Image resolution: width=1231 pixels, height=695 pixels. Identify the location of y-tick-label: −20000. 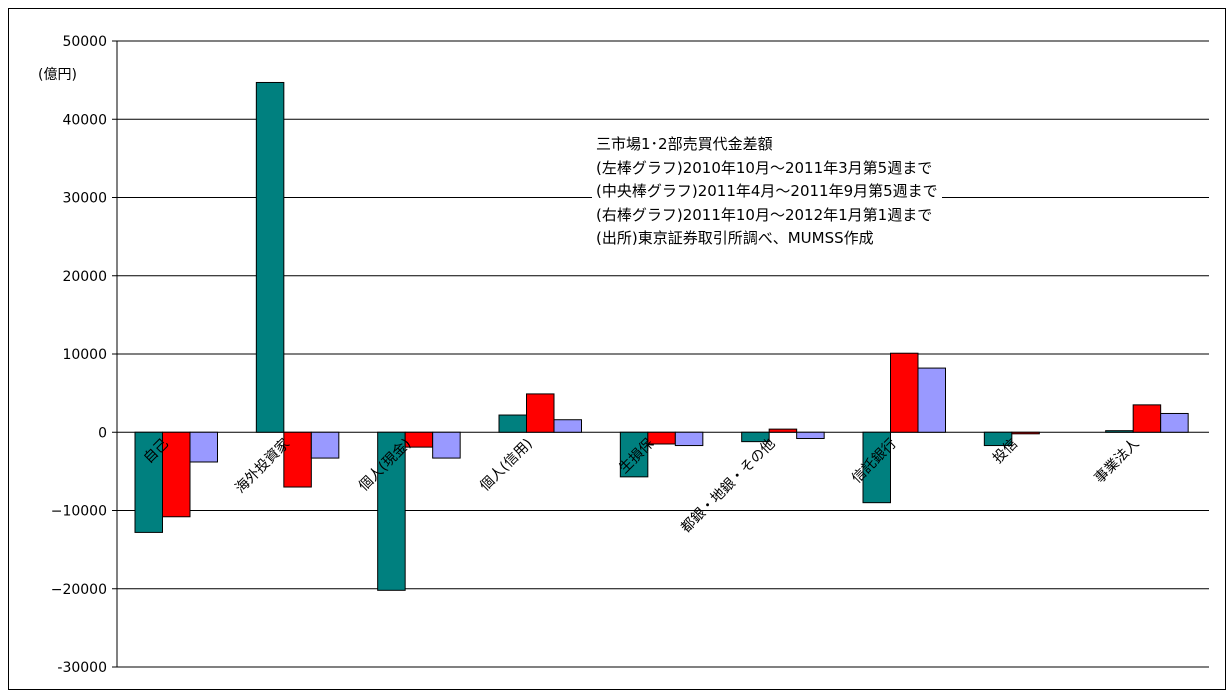
(79, 590).